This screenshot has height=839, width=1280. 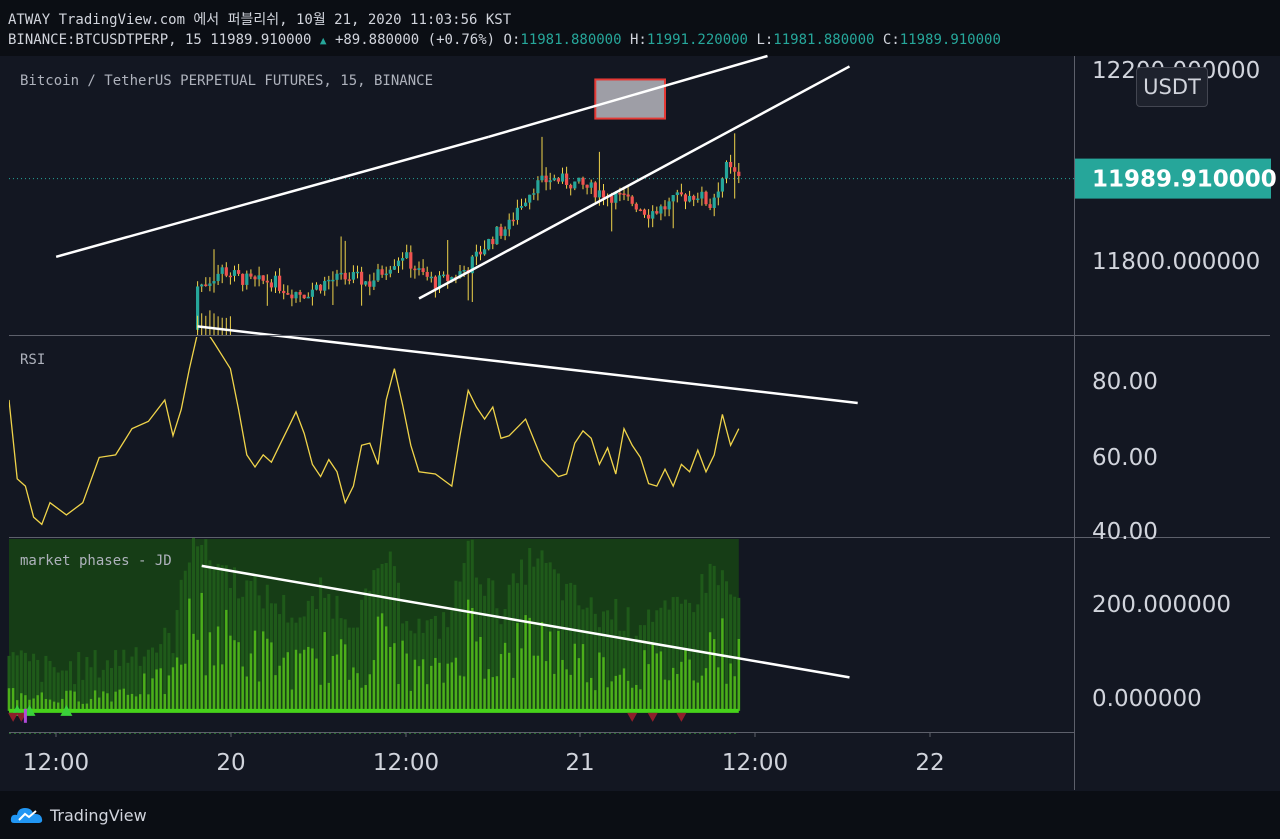 I want to click on rsi-trendline, so click(x=527, y=365).